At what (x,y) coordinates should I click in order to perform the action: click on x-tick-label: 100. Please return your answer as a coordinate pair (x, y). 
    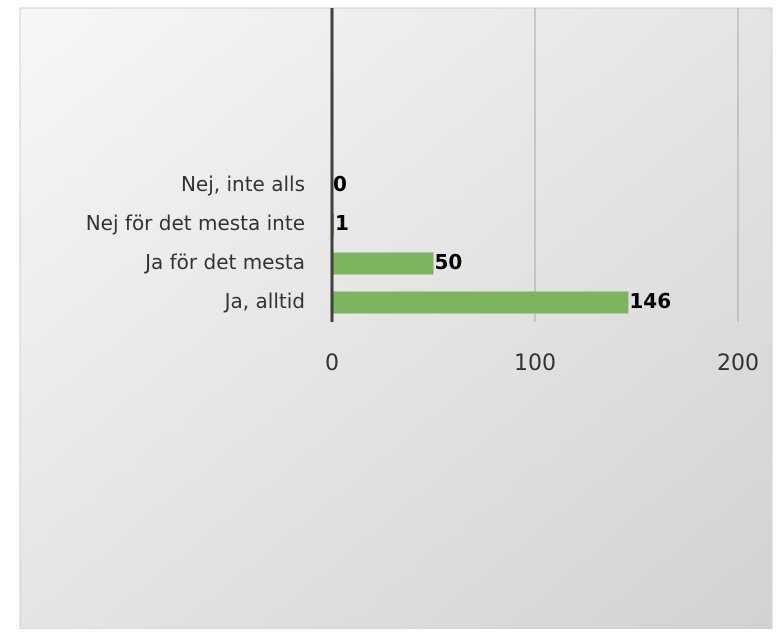
    Looking at the image, I should click on (535, 363).